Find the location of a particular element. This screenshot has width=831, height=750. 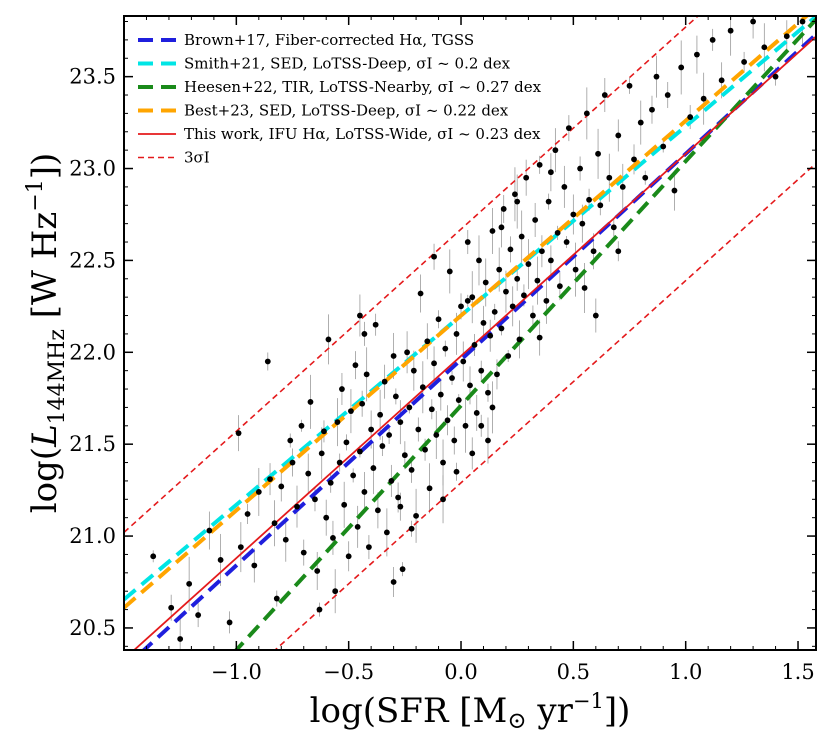

x-tick-label: 1.0 is located at coordinates (685, 672).